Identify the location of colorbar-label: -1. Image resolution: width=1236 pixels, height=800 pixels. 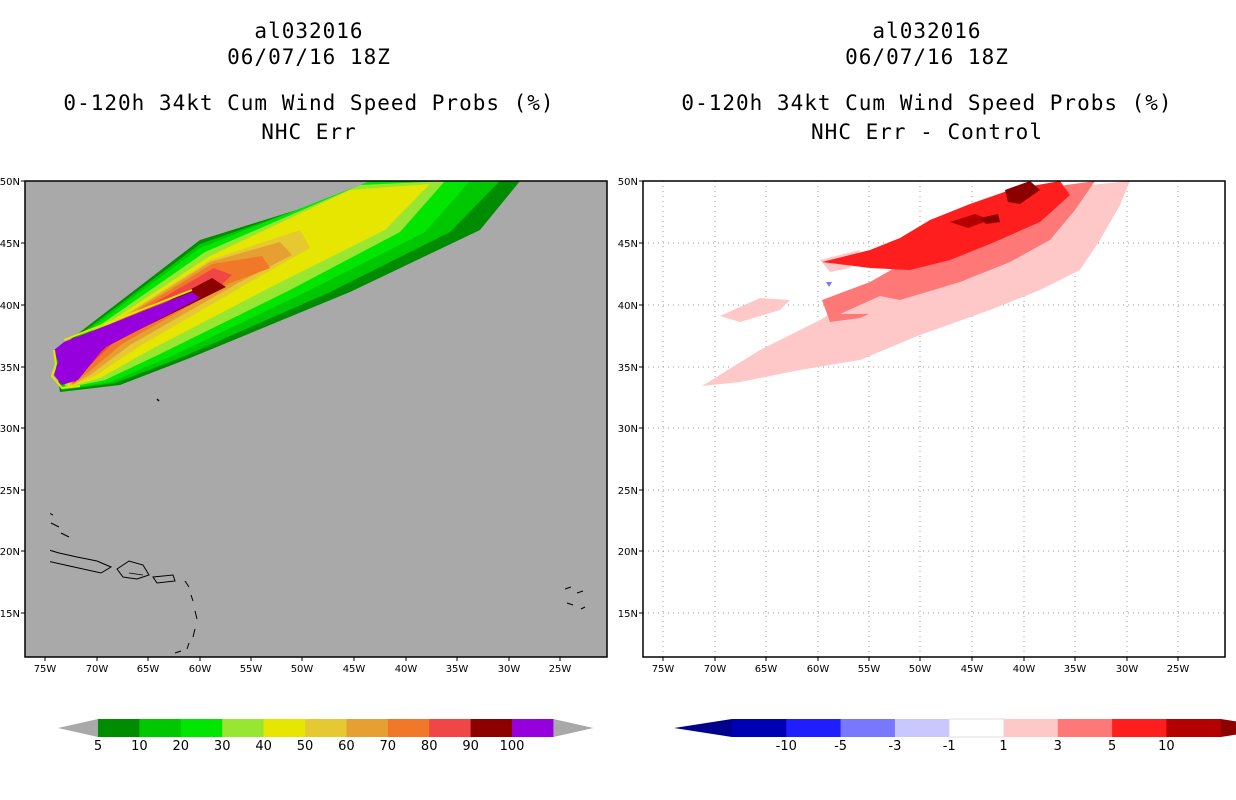
(949, 746).